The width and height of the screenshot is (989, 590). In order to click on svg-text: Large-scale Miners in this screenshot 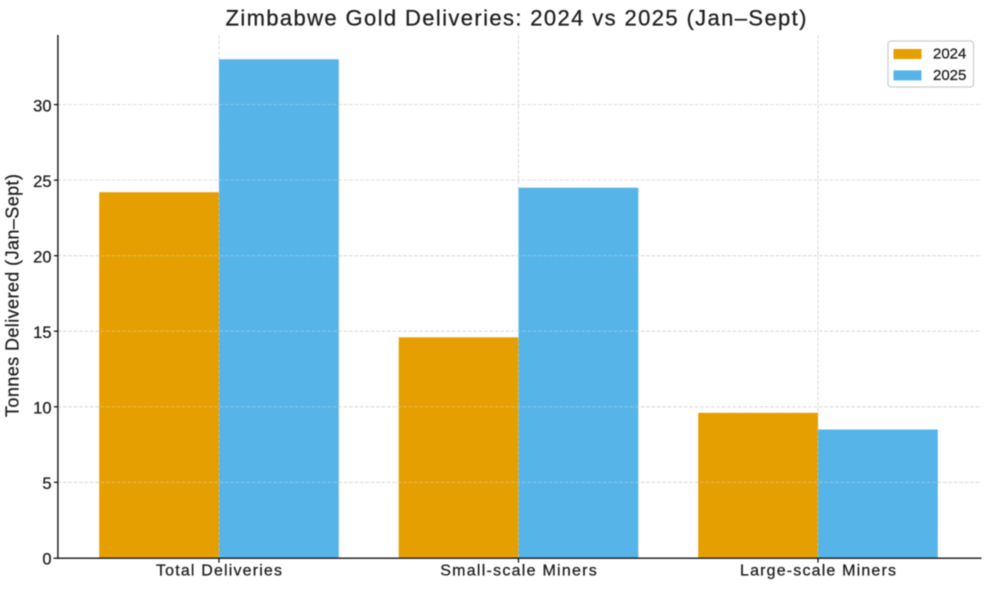, I will do `click(818, 570)`.